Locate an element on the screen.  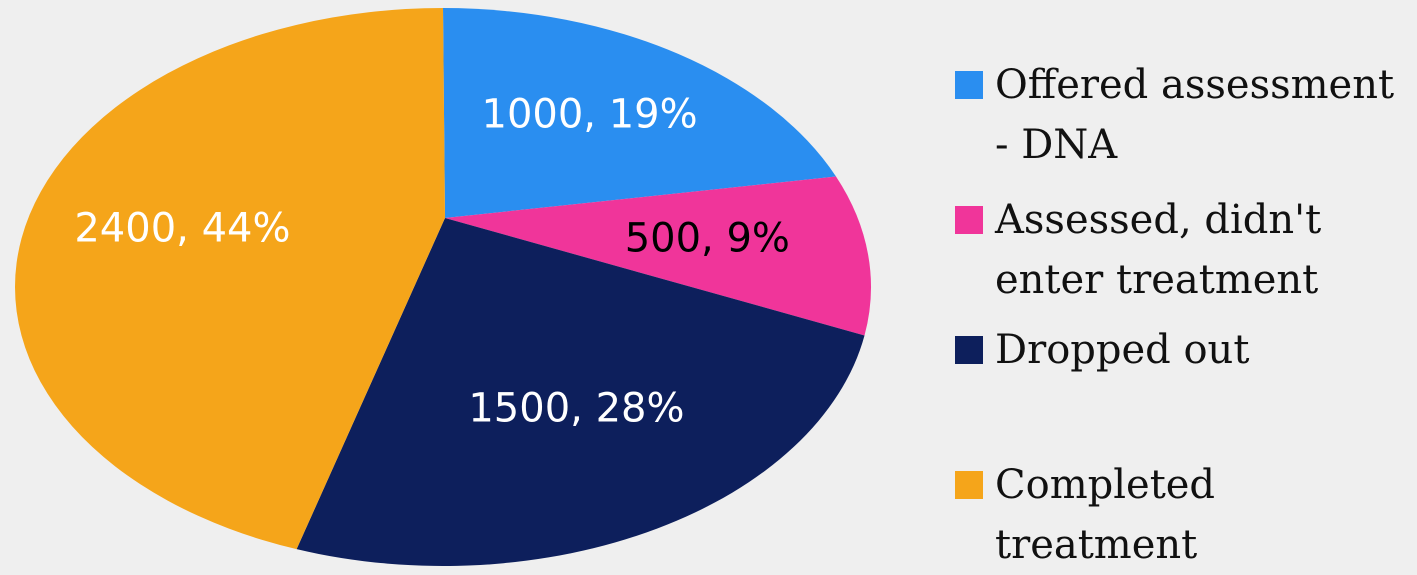
legend-label: Dropped out is located at coordinates (1122, 350).